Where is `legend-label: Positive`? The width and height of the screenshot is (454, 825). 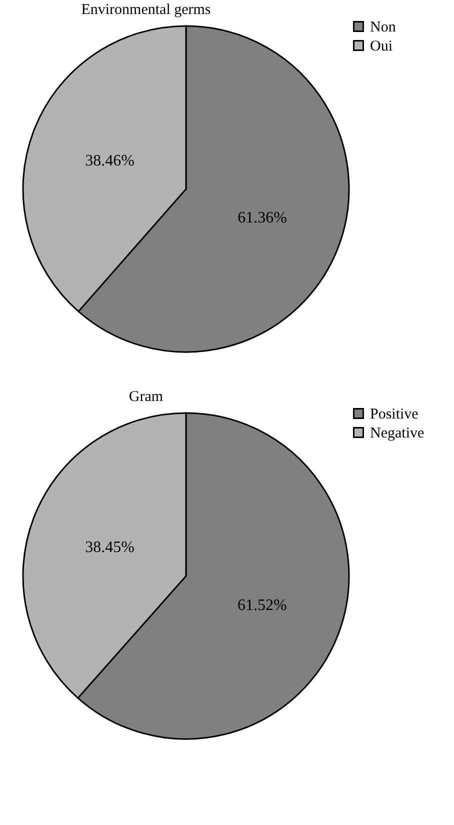
legend-label: Positive is located at coordinates (394, 414).